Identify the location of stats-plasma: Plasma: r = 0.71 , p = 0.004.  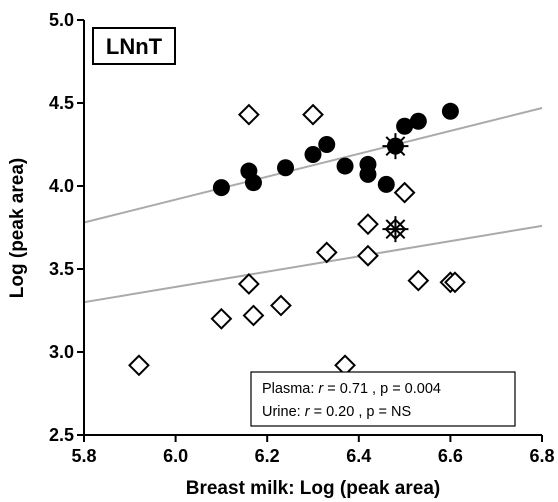
(351, 389).